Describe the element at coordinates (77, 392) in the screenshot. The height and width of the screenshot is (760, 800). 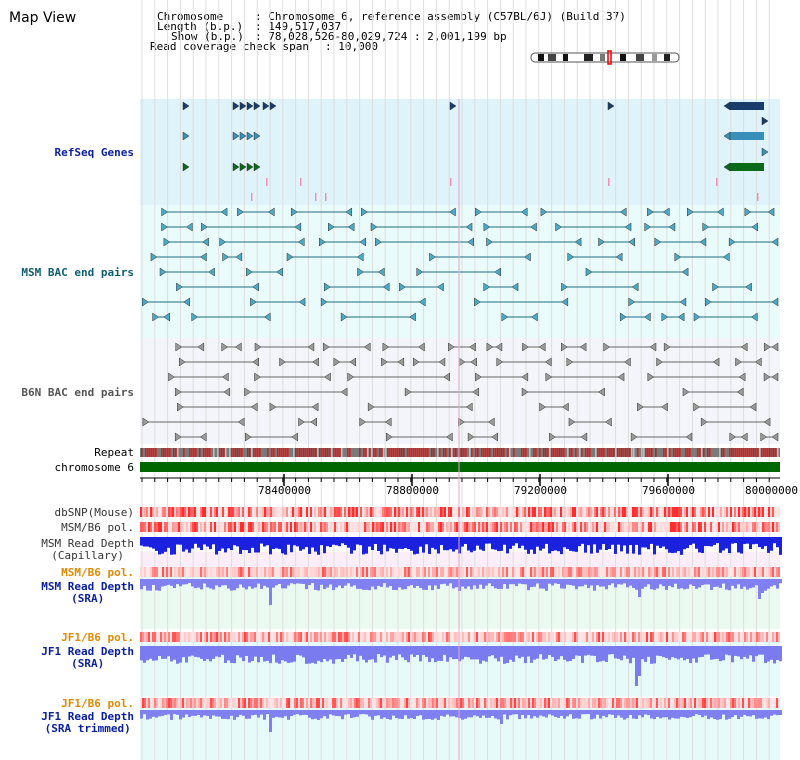
I see `b6n-bac-label: B6N BAC end pairs` at that location.